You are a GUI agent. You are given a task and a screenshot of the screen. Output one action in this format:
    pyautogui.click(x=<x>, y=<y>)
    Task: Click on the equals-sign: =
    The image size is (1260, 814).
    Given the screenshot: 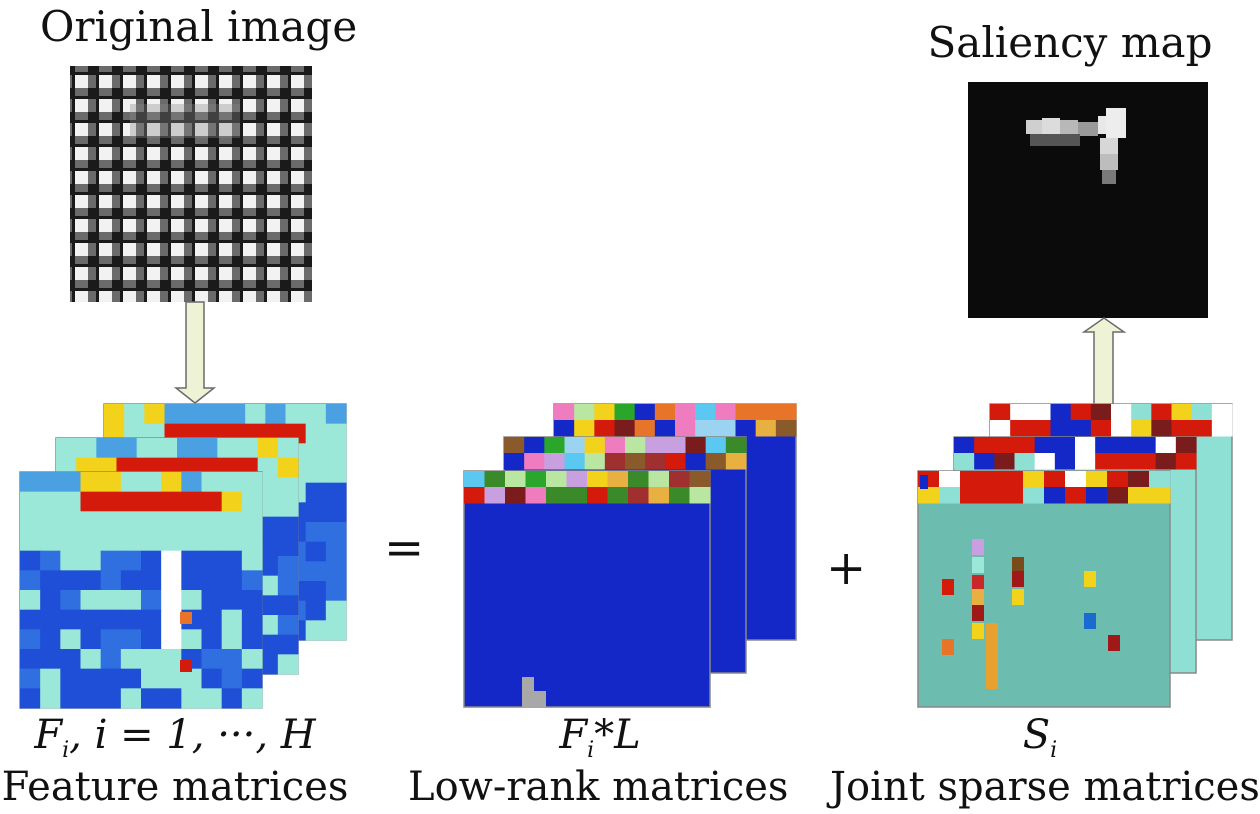 What is the action you would take?
    pyautogui.click(x=404, y=548)
    